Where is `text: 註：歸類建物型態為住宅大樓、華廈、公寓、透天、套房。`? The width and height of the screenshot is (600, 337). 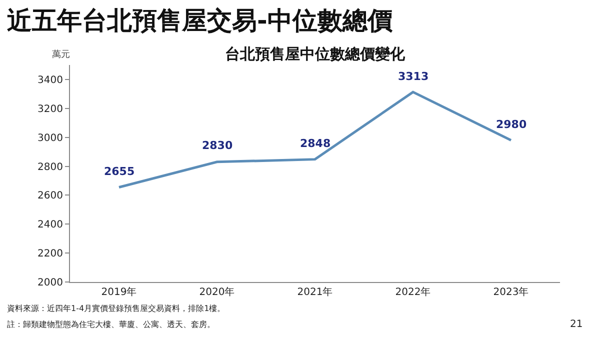
text: 註：歸類建物型態為住宅大樓、華廈、公寓、透天、套房。 is located at coordinates (111, 324).